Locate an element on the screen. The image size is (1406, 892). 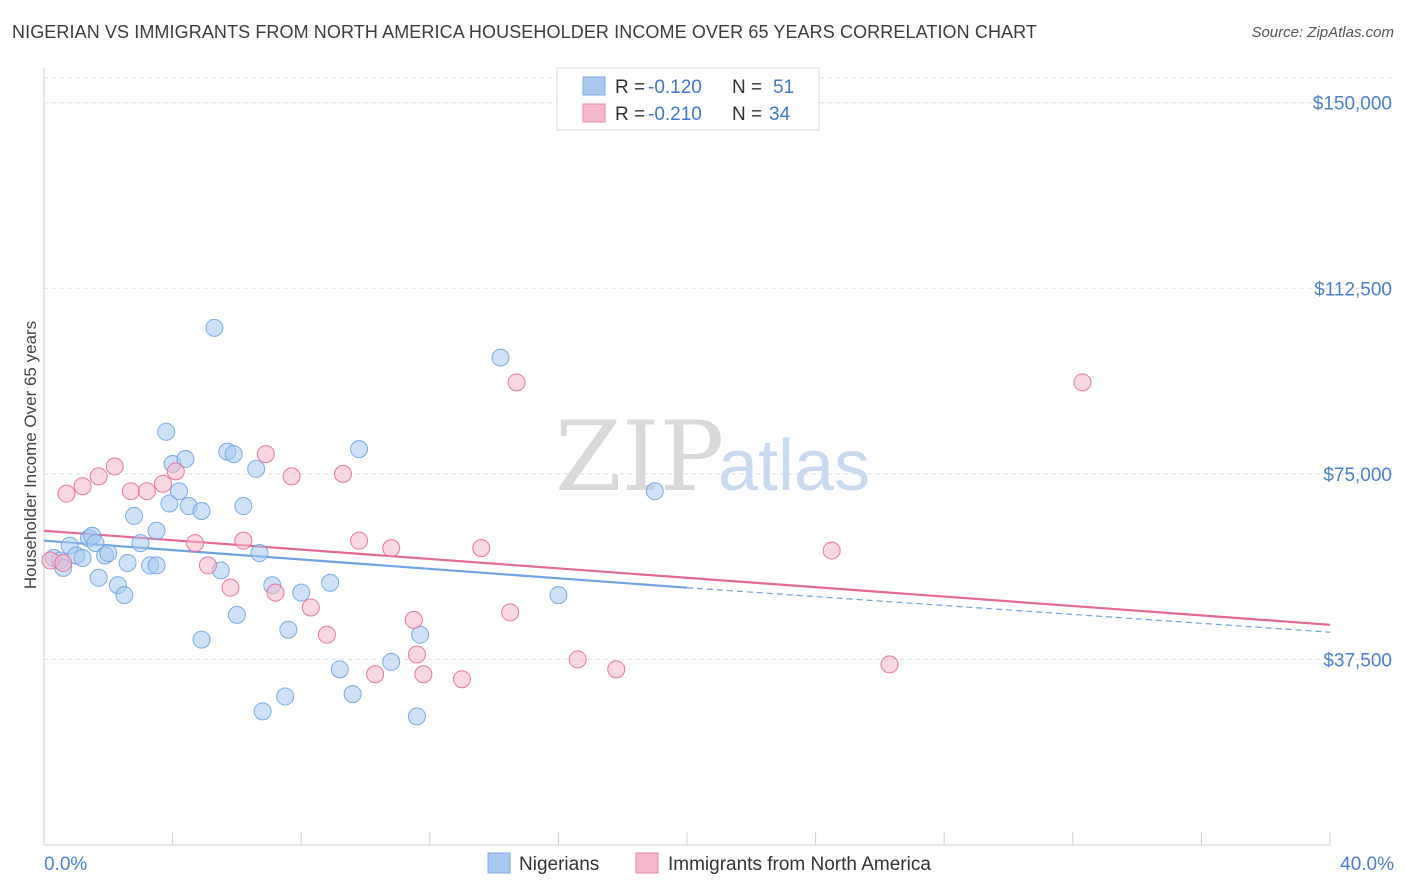
x-tick-labels: 0.0% 40.0% is located at coordinates (719, 864).